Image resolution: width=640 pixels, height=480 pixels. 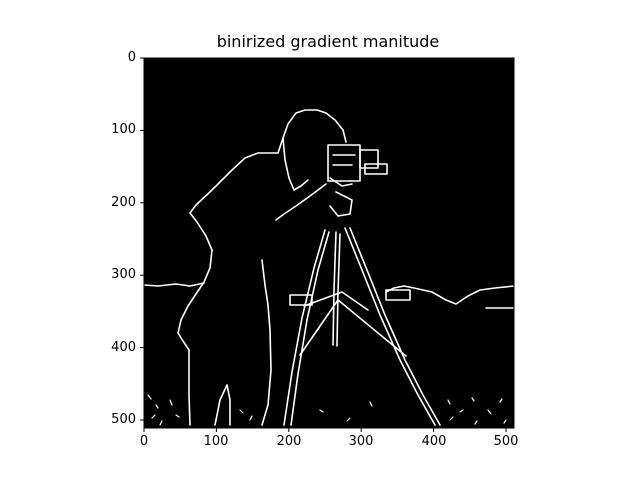 I want to click on tripod-crossbars, so click(x=353, y=324).